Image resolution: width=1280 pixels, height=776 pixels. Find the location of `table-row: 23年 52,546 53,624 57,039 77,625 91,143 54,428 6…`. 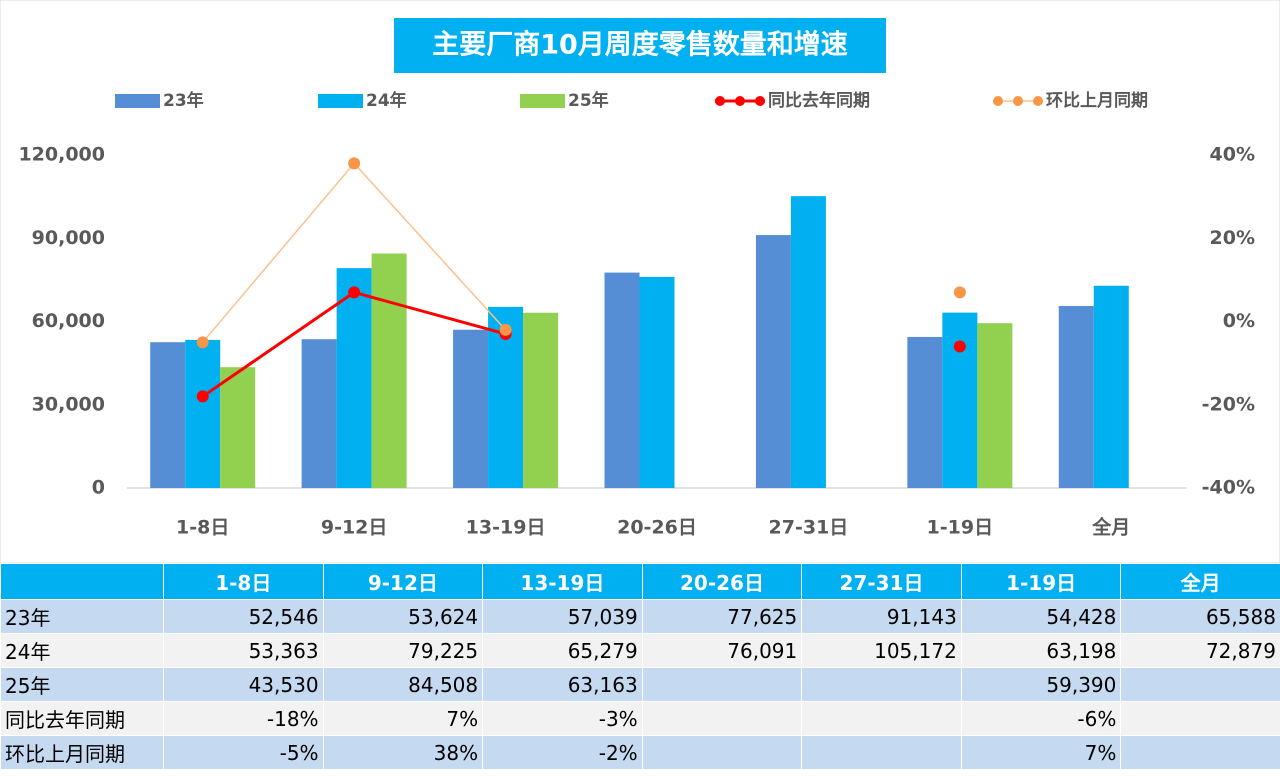

table-row: 23年 52,546 53,624 57,039 77,625 91,143 54,428 6… is located at coordinates (640, 616).